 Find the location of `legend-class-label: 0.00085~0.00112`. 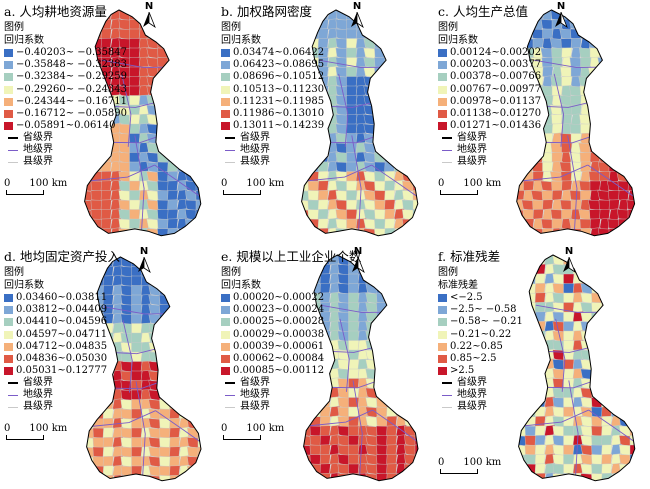

legend-class-label: 0.00085~0.00112 is located at coordinates (279, 371).